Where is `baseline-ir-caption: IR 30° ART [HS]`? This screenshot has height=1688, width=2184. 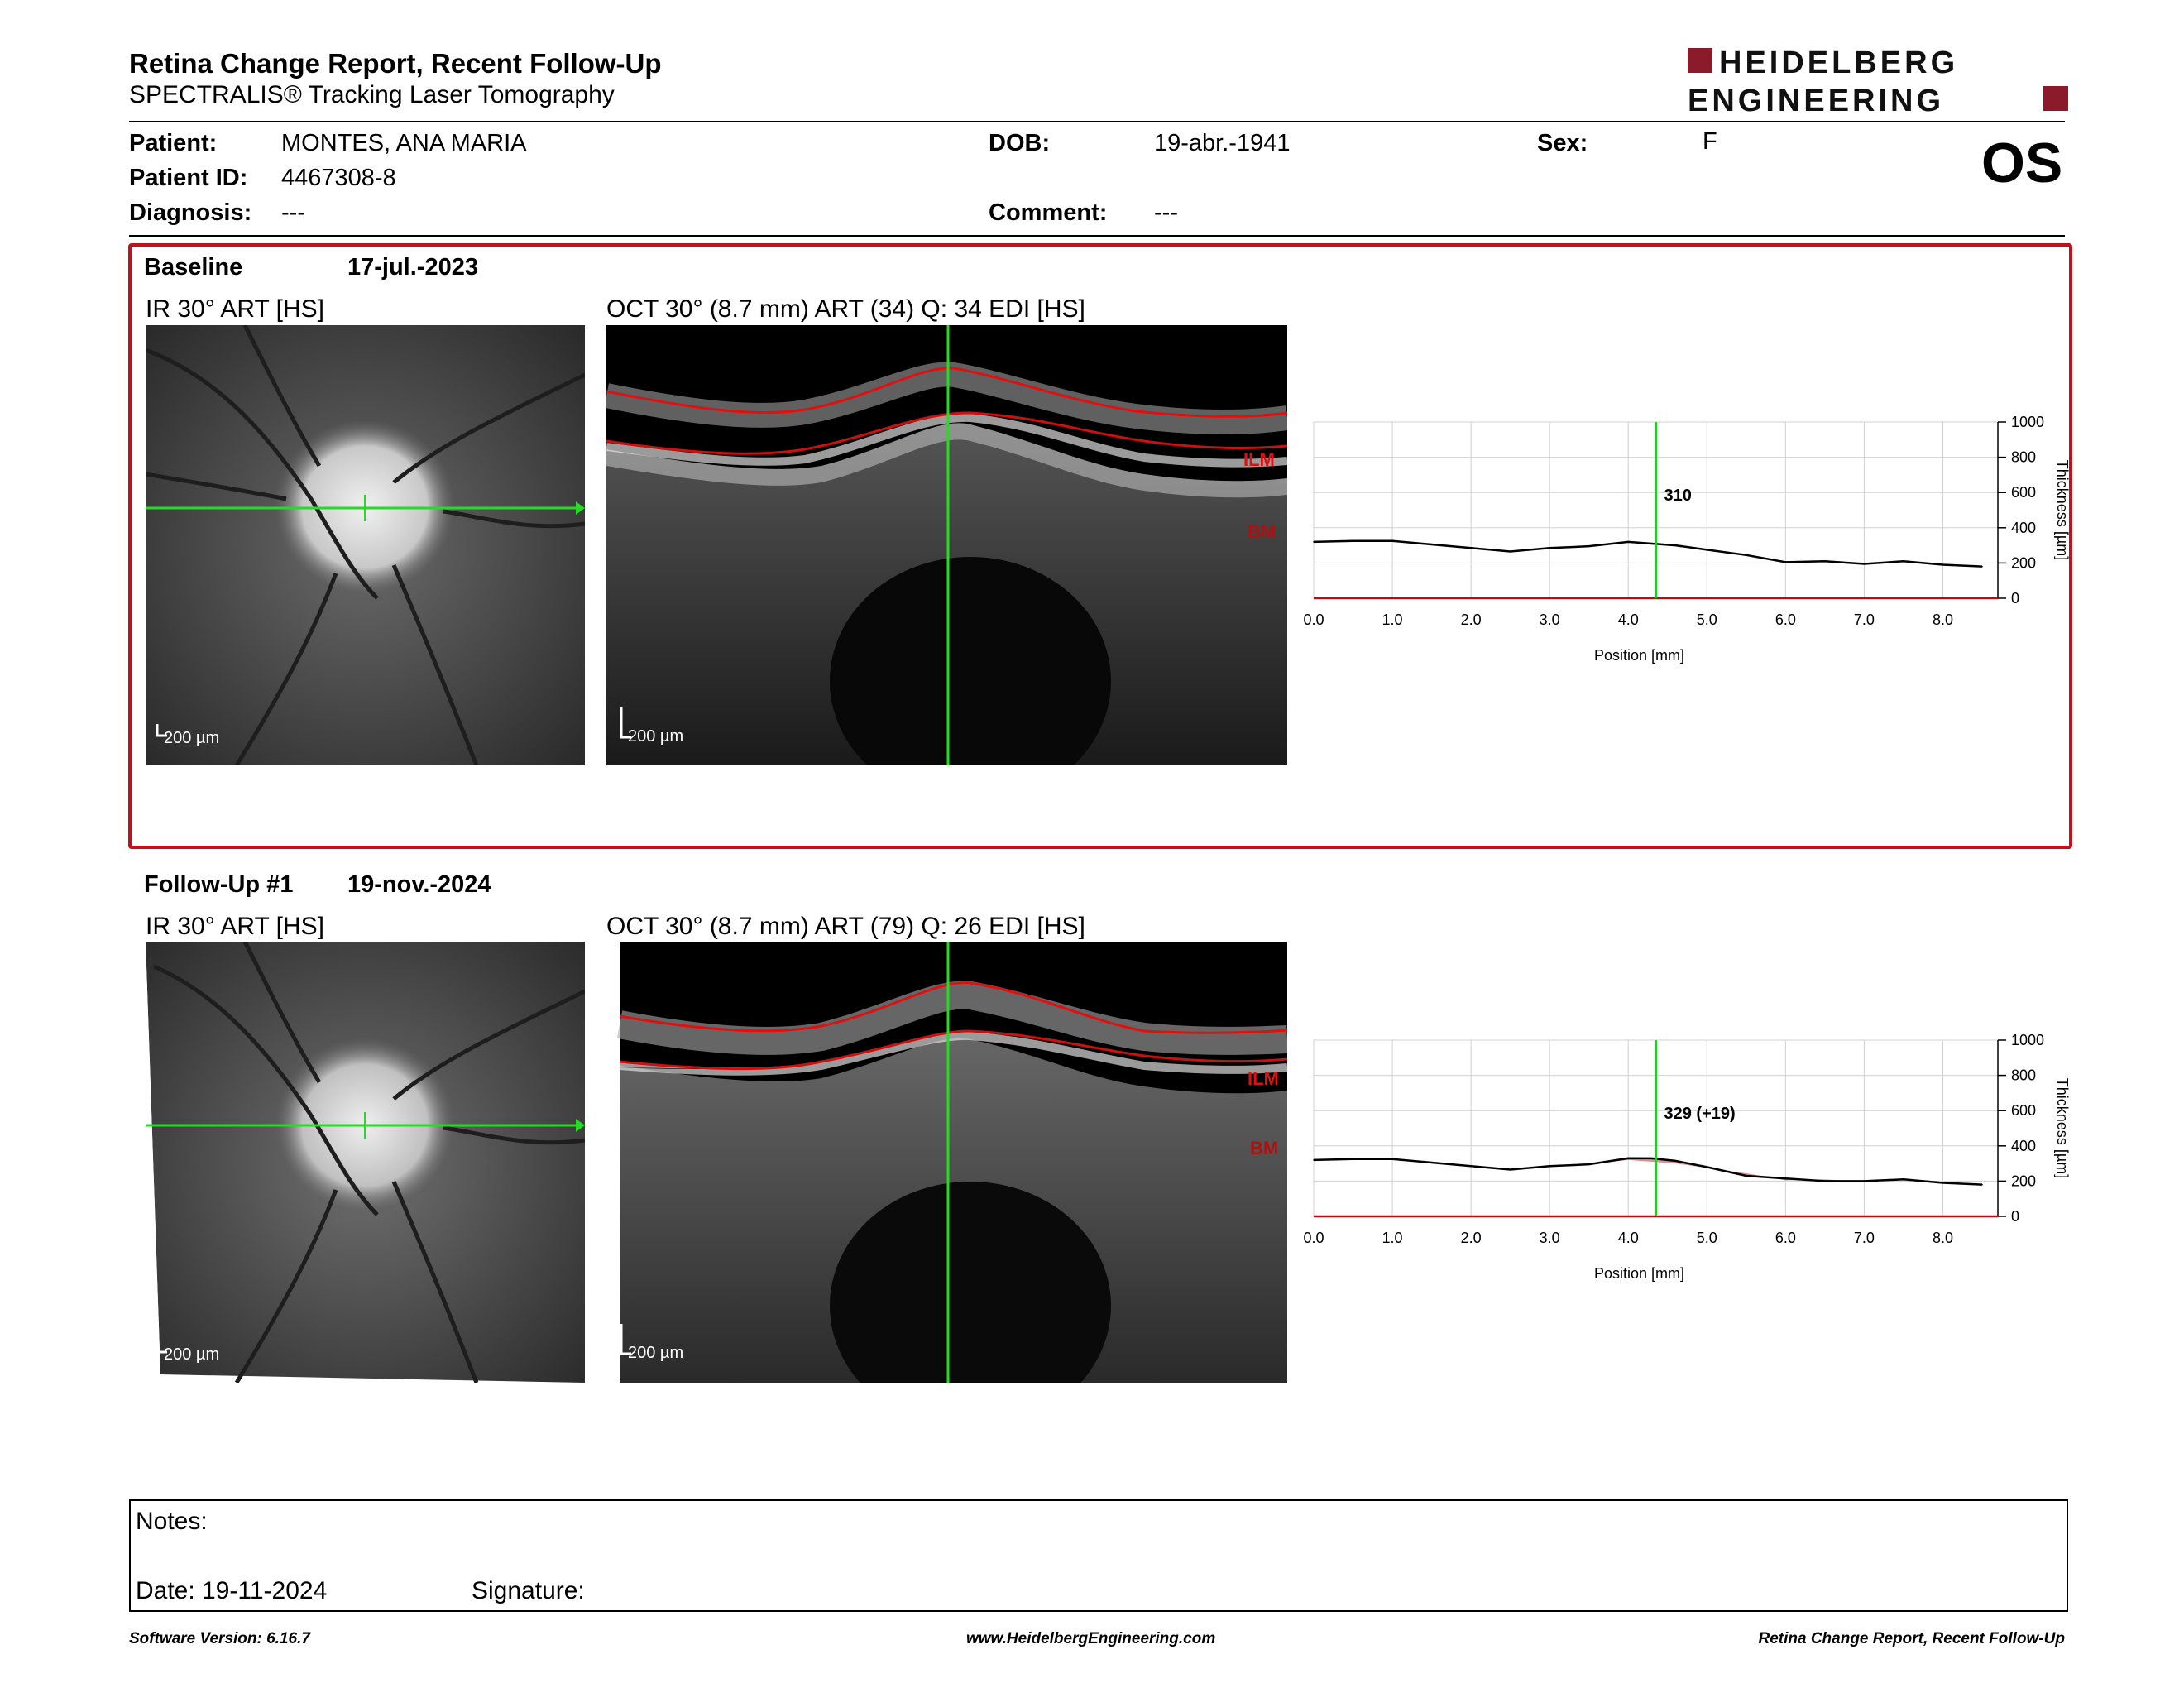
baseline-ir-caption: IR 30° ART [HS] is located at coordinates (235, 309).